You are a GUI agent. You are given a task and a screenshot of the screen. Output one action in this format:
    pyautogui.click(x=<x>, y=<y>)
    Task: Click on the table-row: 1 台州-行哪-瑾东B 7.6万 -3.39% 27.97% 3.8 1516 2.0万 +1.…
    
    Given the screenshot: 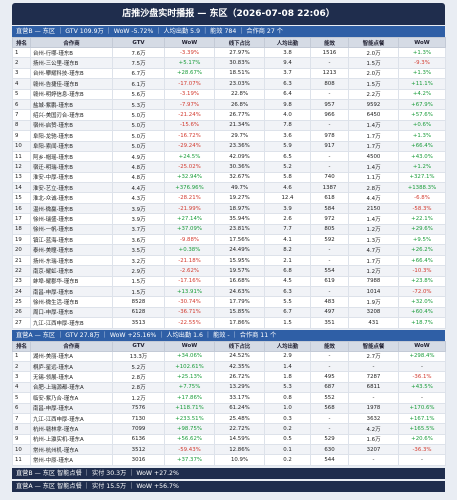 What is the action you would take?
    pyautogui.click(x=229, y=52)
    